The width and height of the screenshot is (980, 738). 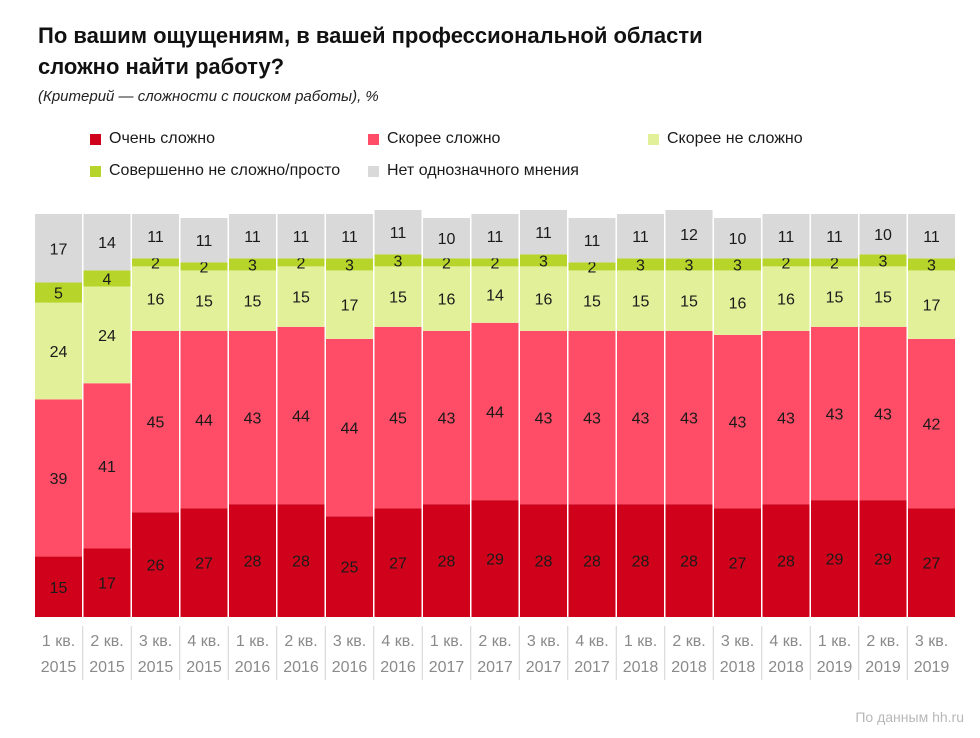 I want to click on bar-segment-s1-c0, so click(x=58, y=478).